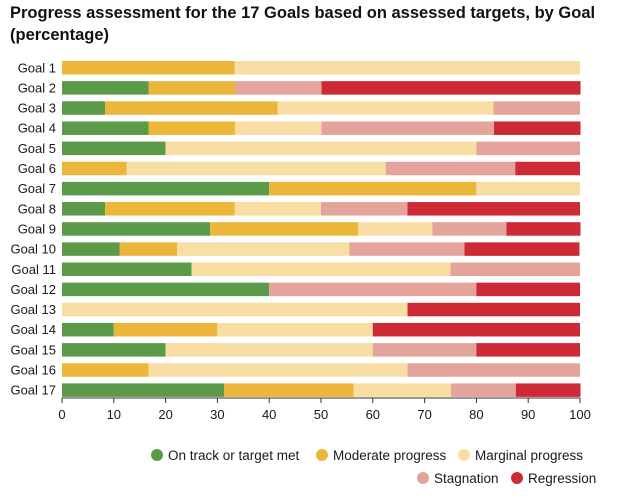  Describe the element at coordinates (217, 414) in the screenshot. I see `x-tick-label-30: 30` at that location.